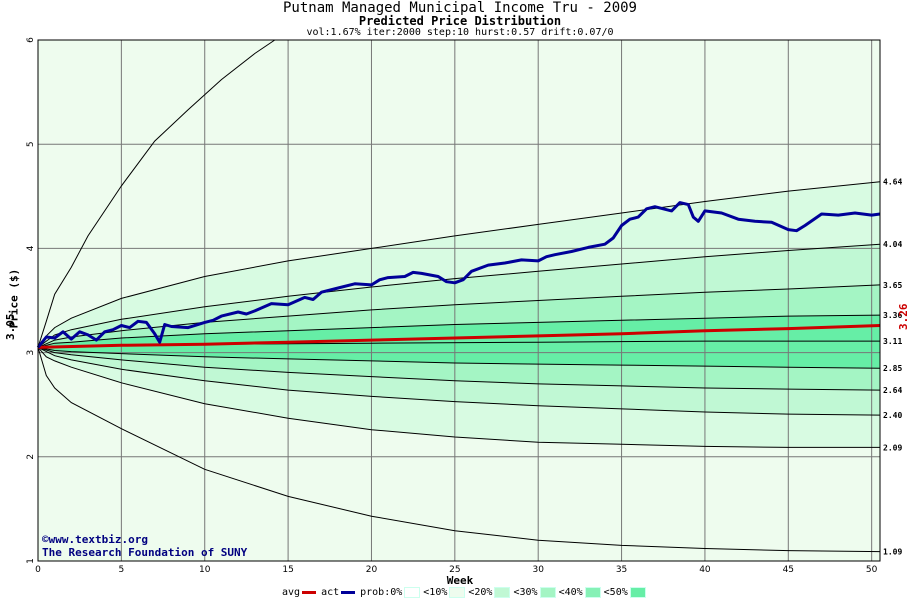 The image size is (920, 600). What do you see at coordinates (892, 182) in the screenshot?
I see `percentile-label-4.64: 4.64` at bounding box center [892, 182].